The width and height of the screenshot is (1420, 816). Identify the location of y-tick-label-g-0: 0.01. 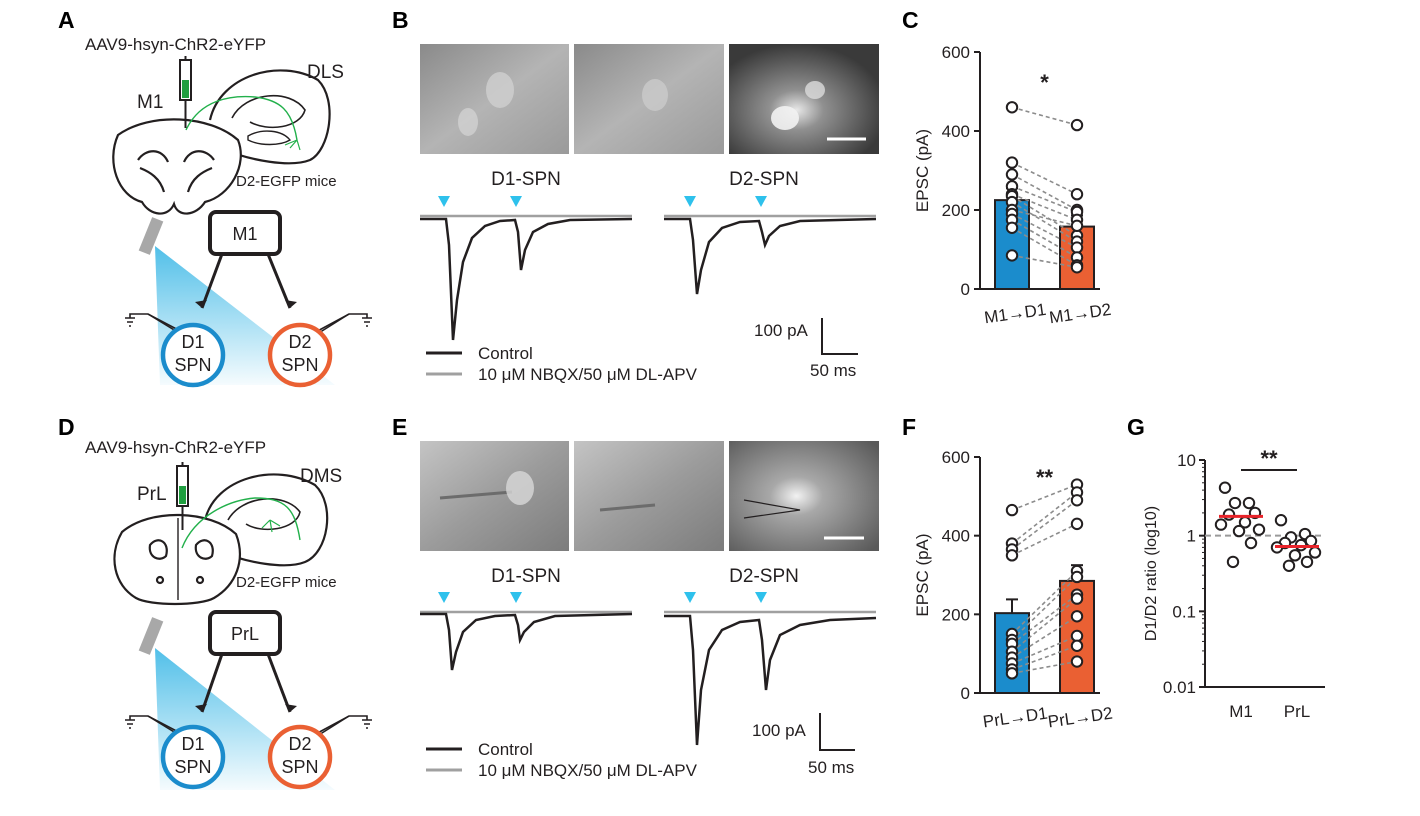
(1179, 687).